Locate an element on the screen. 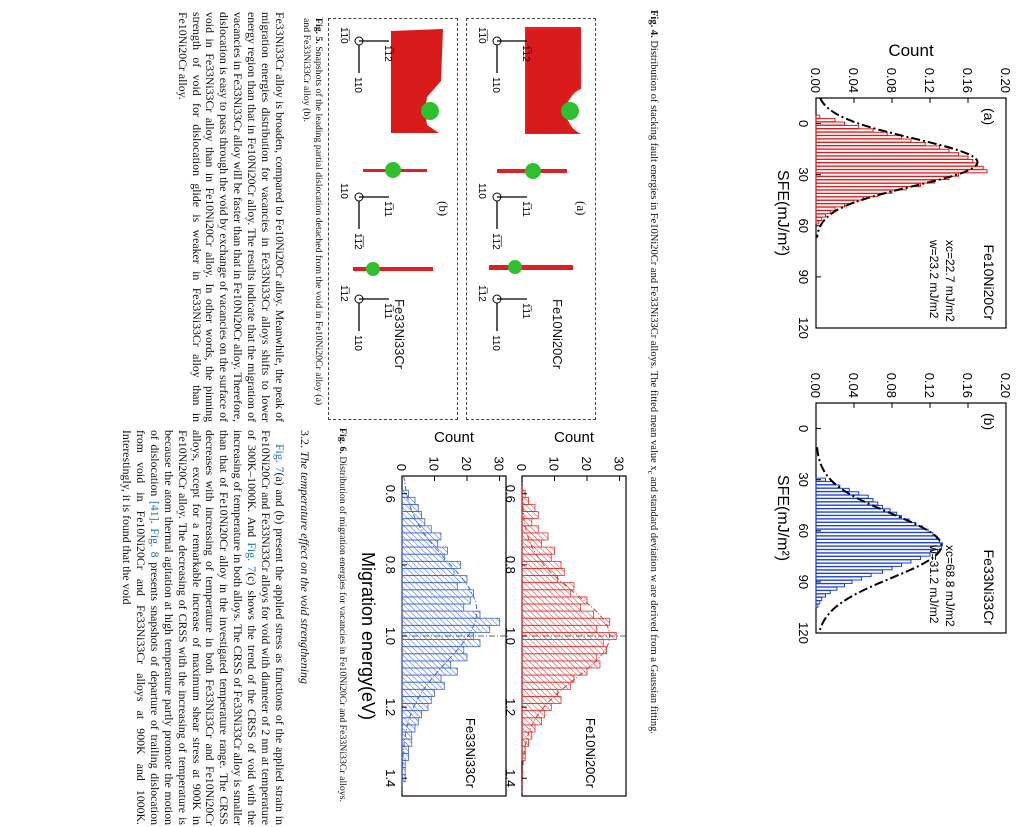 Image resolution: width=1024 pixels, height=827 pixels. axis-label-out: 1̅1̅0 is located at coordinates (482, 35).